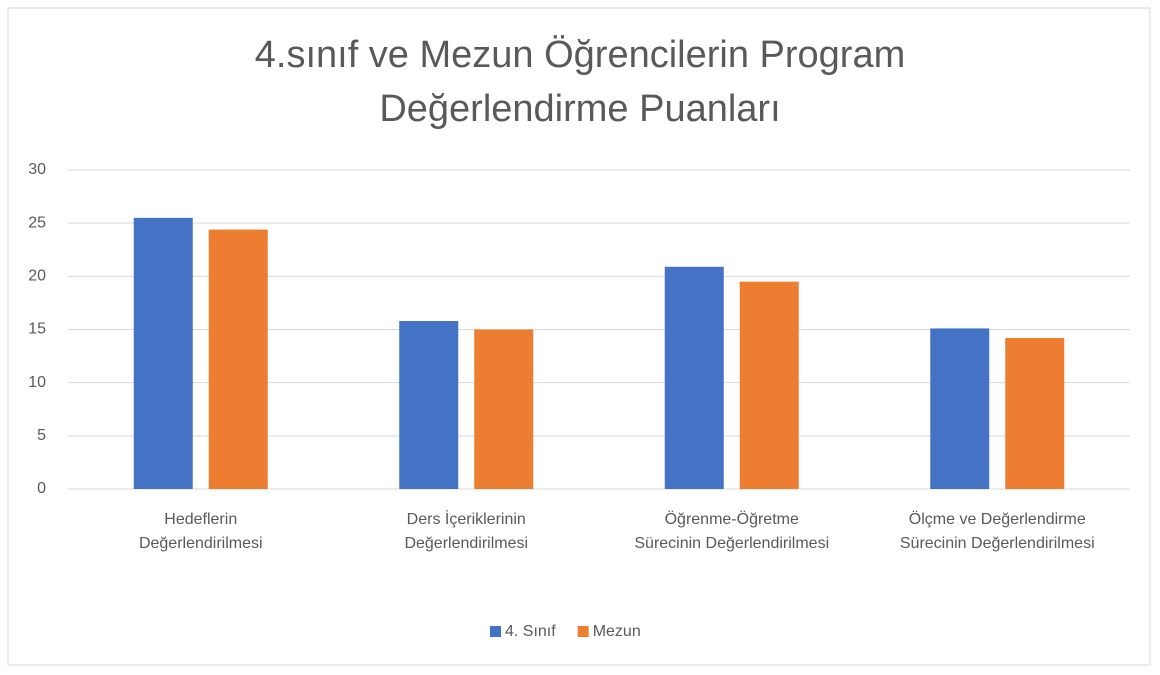  What do you see at coordinates (37, 382) in the screenshot?
I see `y-tick-label: 10` at bounding box center [37, 382].